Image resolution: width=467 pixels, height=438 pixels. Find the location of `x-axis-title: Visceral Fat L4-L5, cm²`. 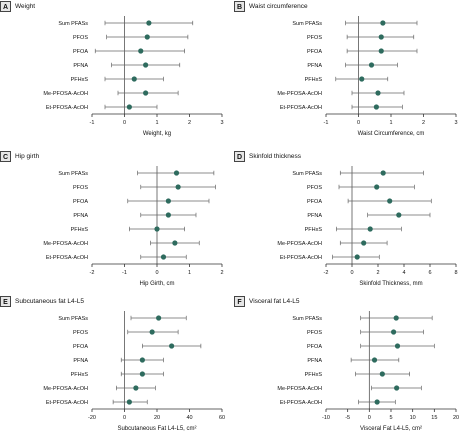

x-axis-title: Visceral Fat L4-L5, cm² is located at coordinates (391, 429).